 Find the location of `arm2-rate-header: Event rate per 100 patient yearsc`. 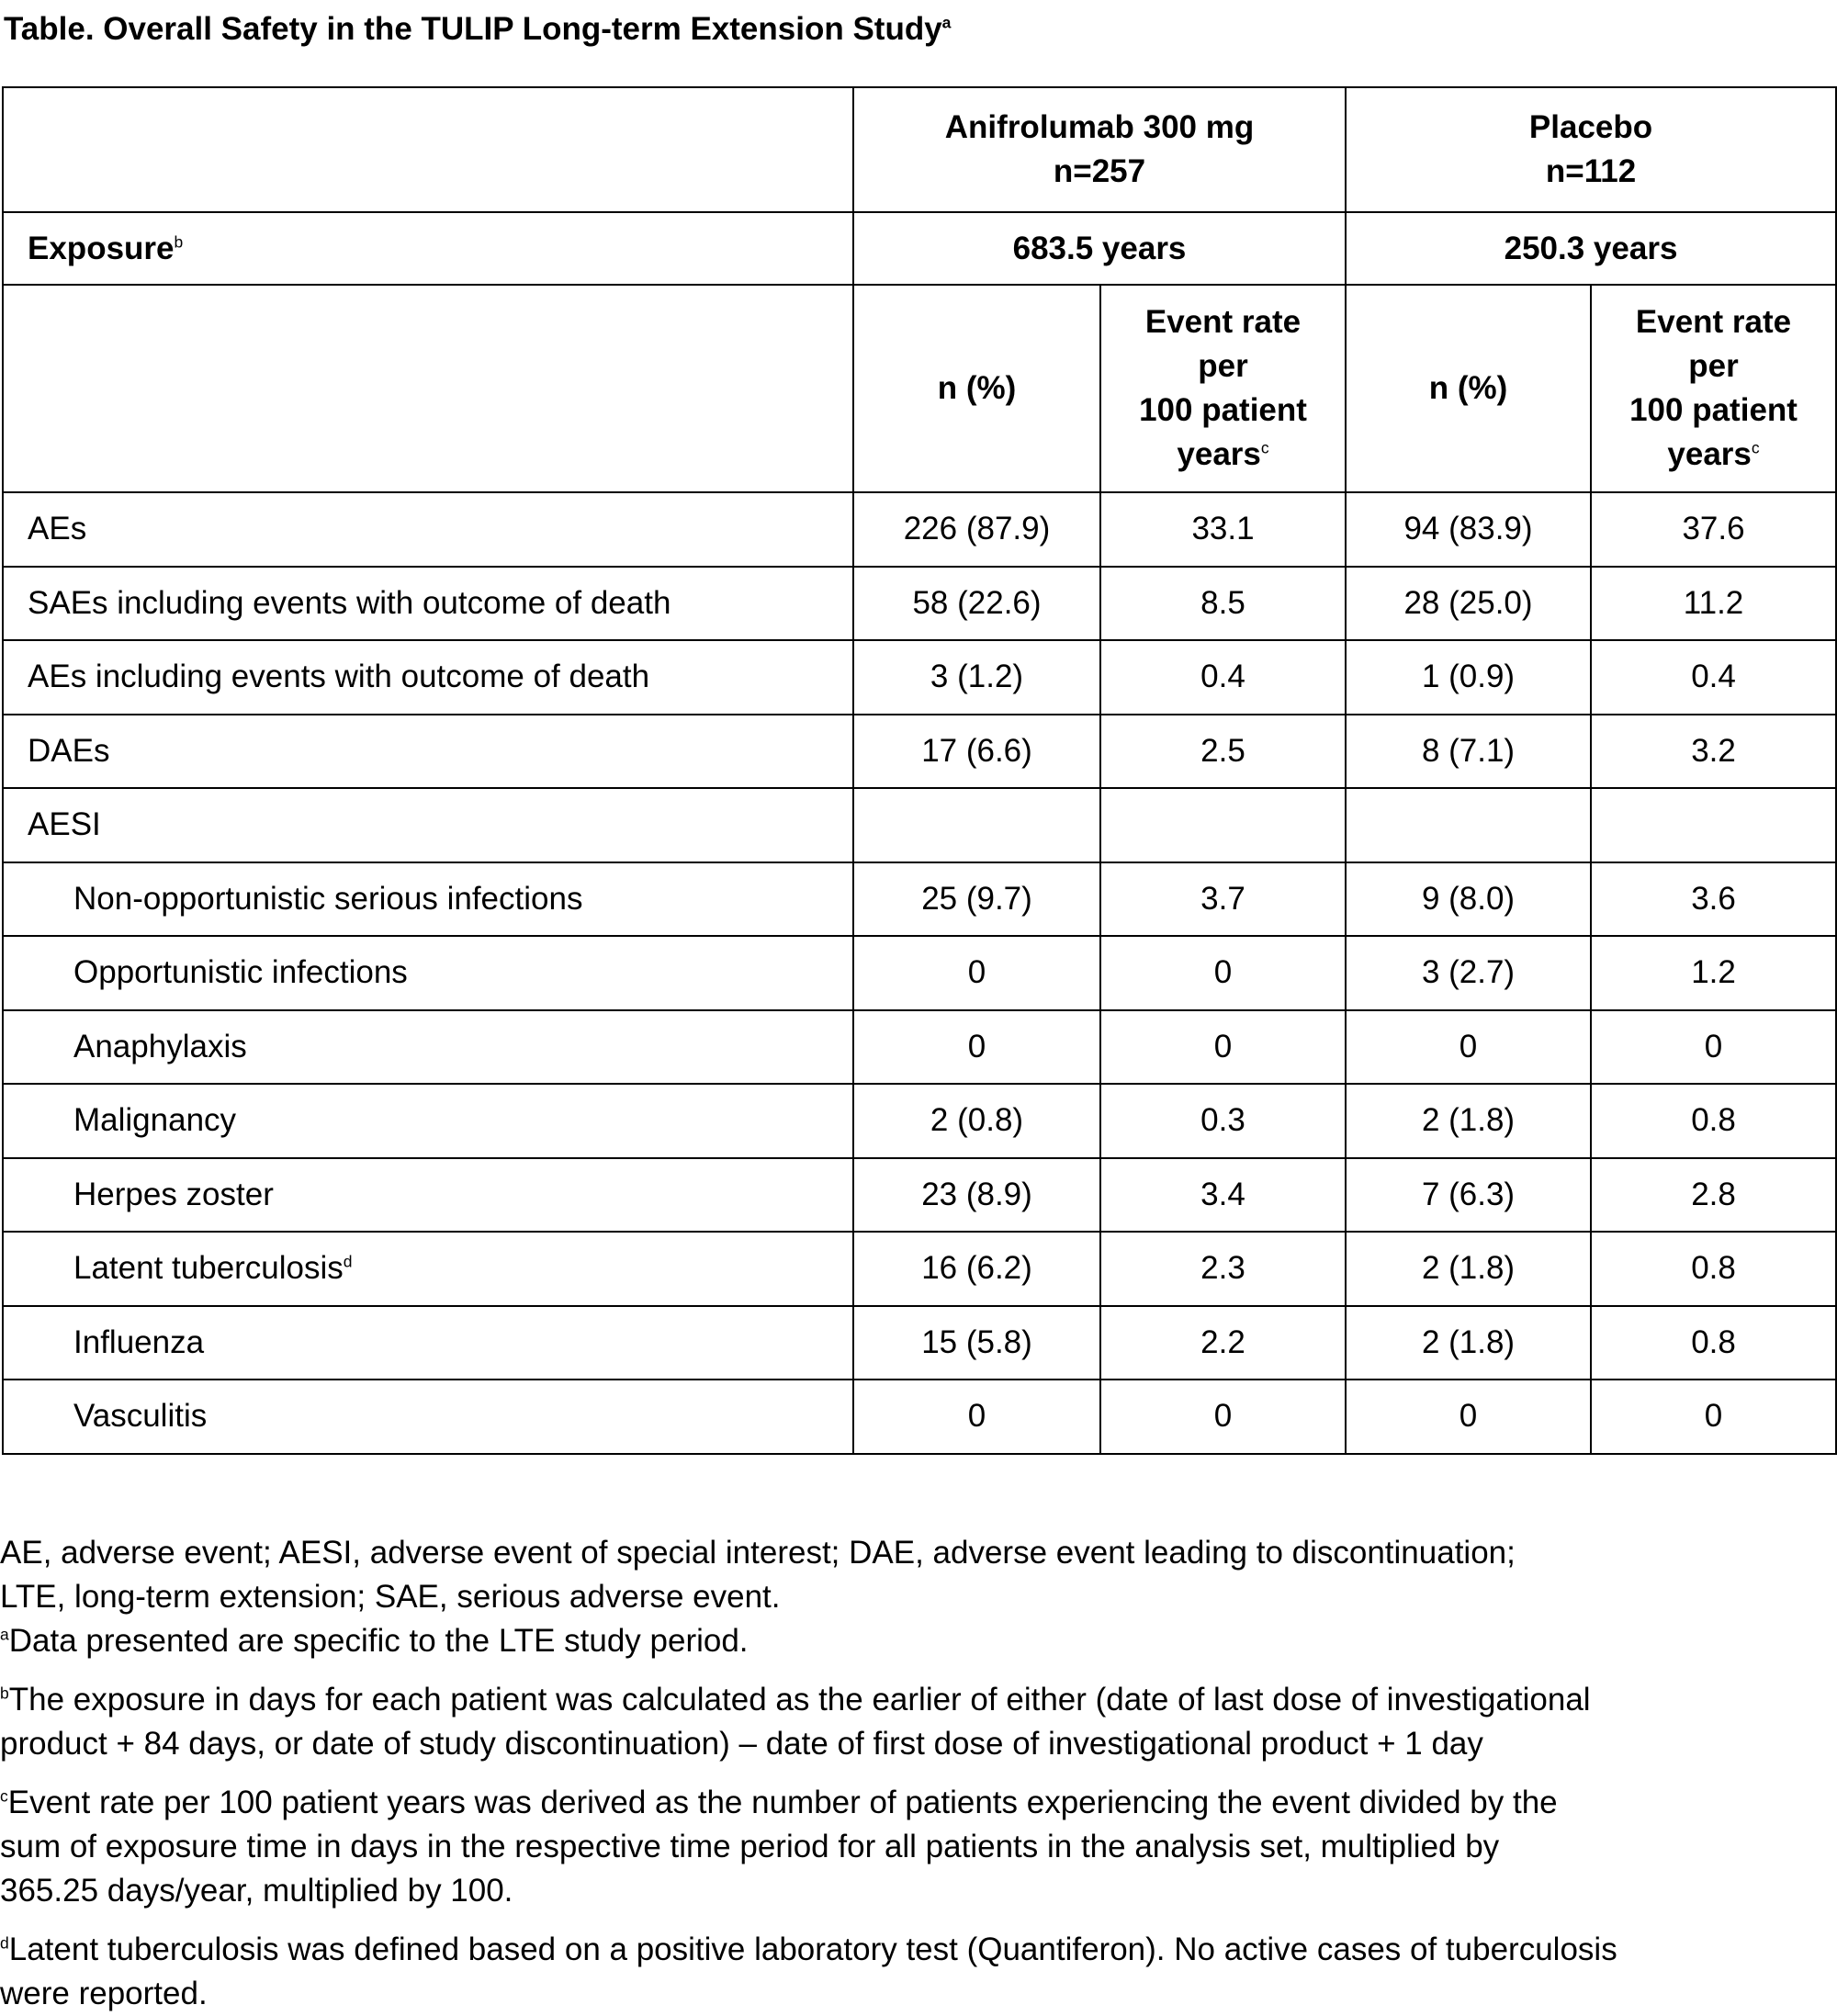

arm2-rate-header: Event rate per 100 patient yearsc is located at coordinates (1713, 389).